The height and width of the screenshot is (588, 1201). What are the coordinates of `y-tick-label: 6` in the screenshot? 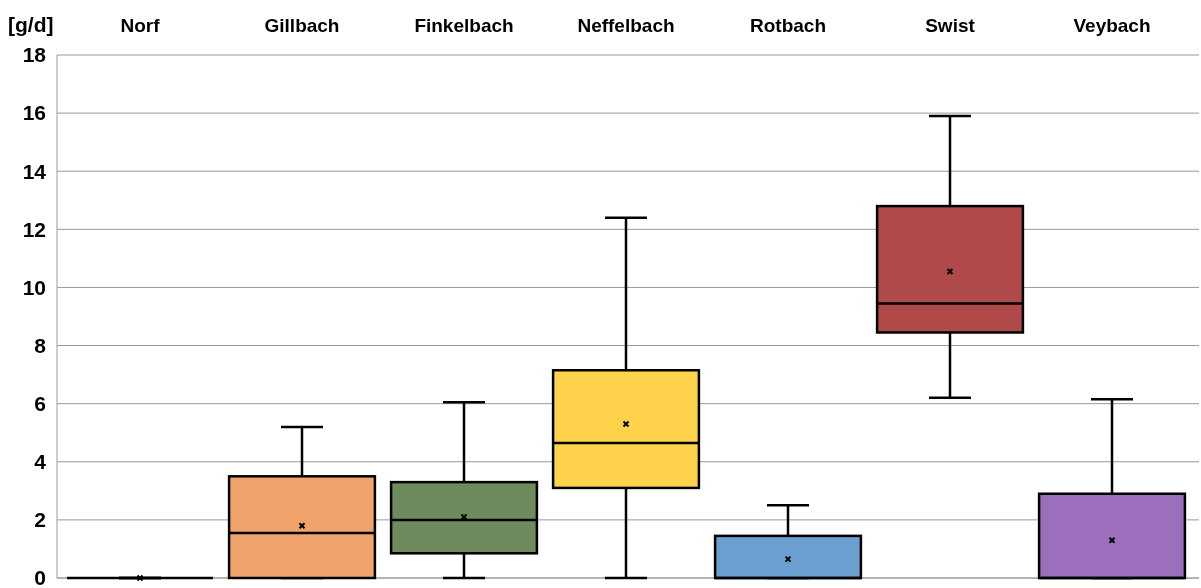 It's located at (40, 404).